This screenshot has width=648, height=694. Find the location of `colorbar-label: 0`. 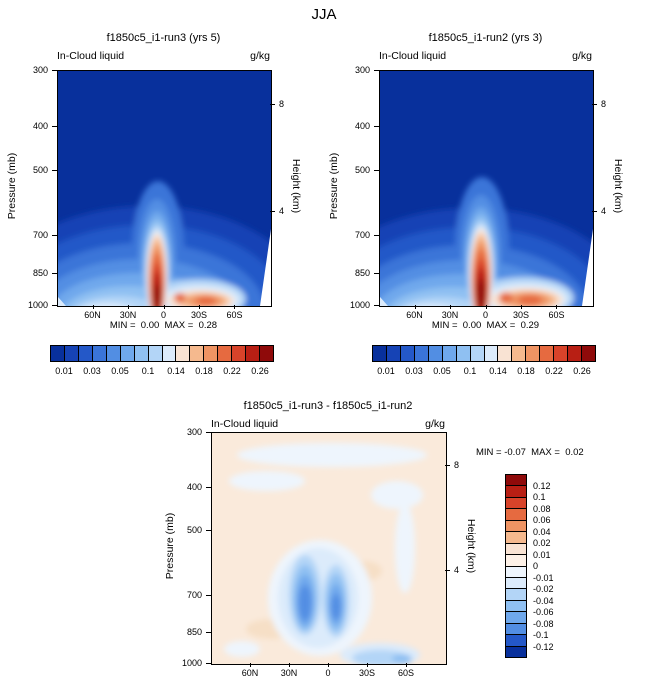

colorbar-label: 0 is located at coordinates (536, 566).